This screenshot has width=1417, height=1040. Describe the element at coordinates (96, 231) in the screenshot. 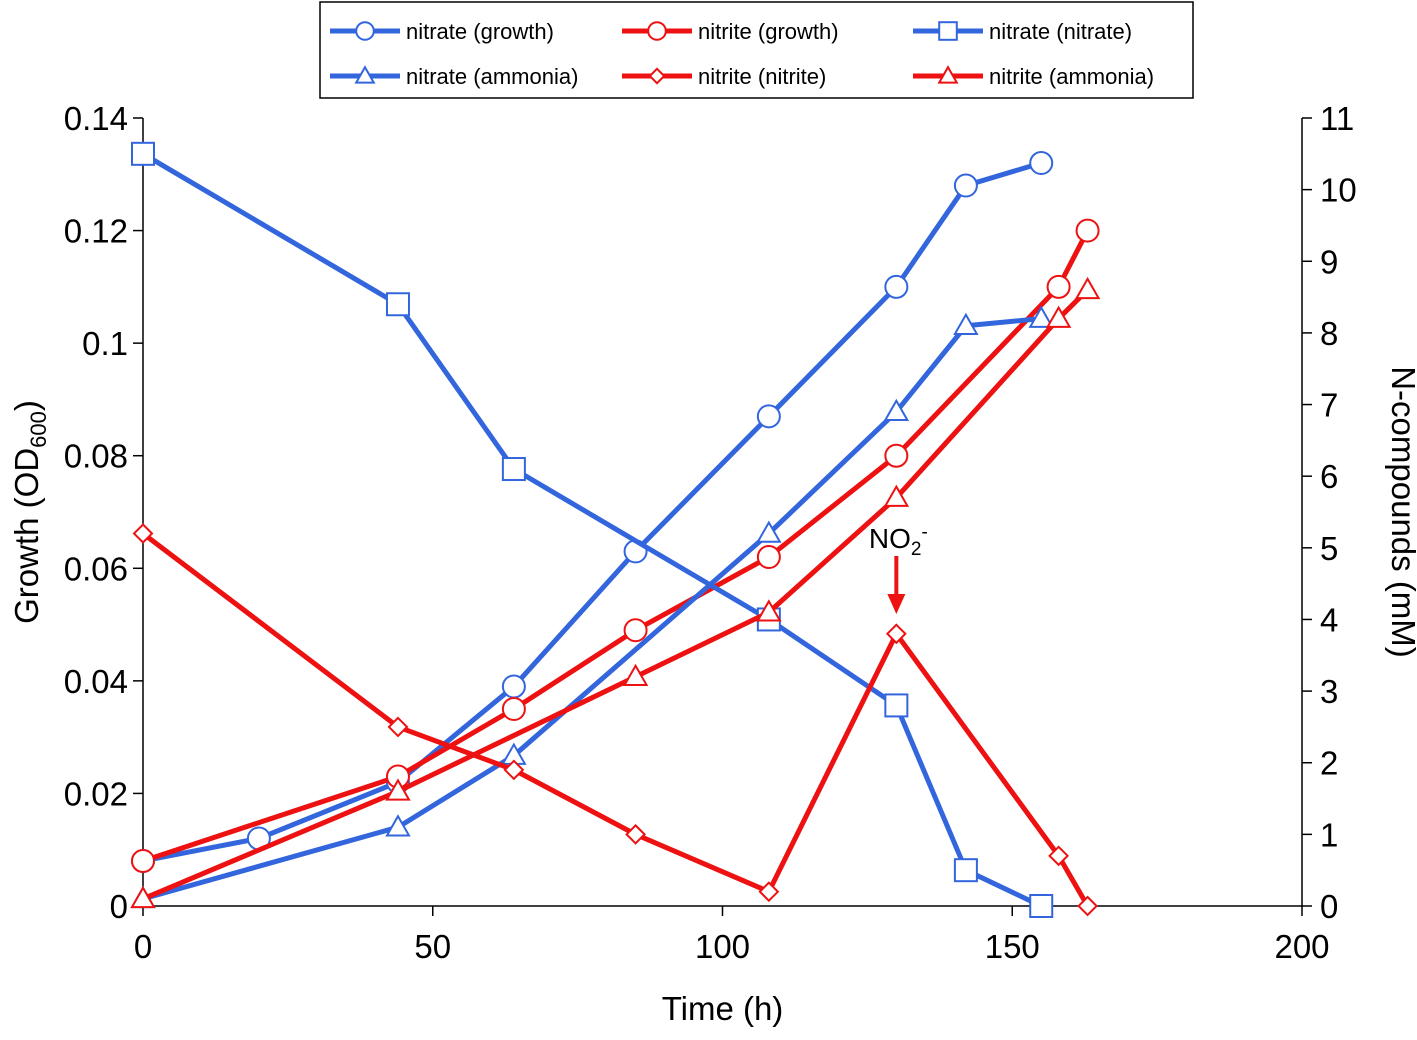

I see `y-left-tick-label: 0.12` at that location.